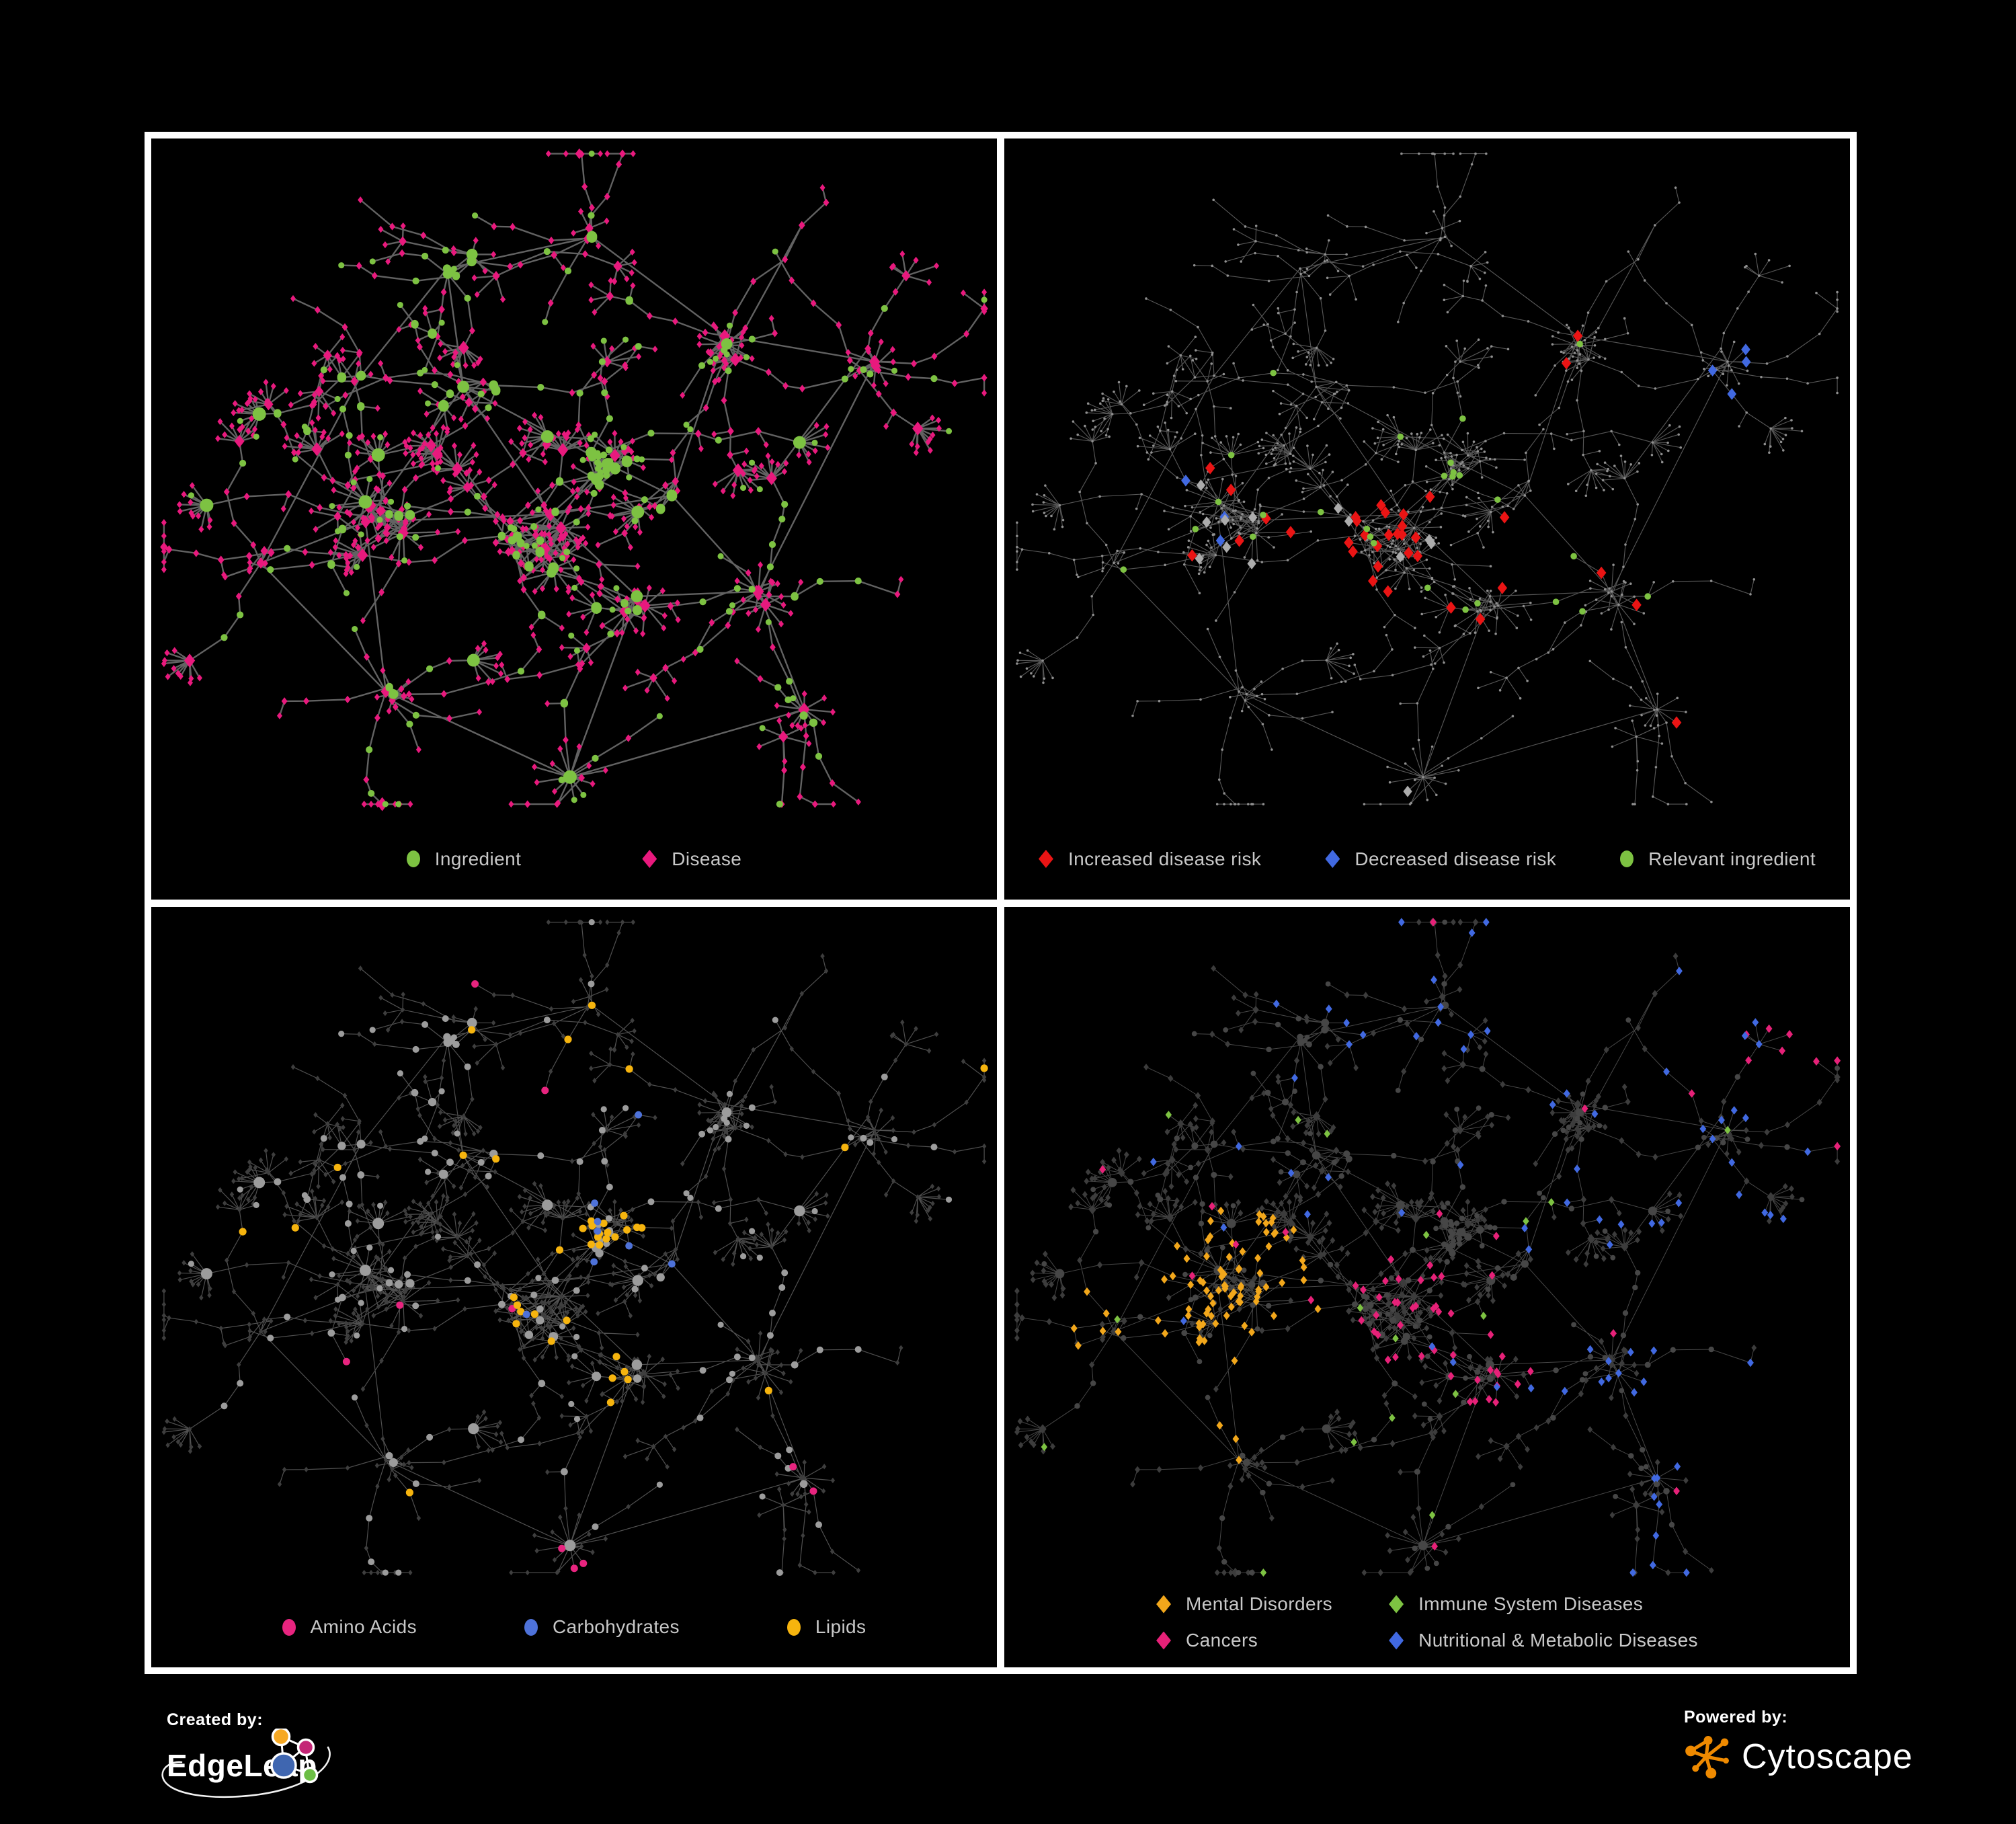 The width and height of the screenshot is (2016, 1824). I want to click on legend-item-nutritional-metabolic-diseases: Nutritional & Metabolic Diseases, so click(1543, 1640).